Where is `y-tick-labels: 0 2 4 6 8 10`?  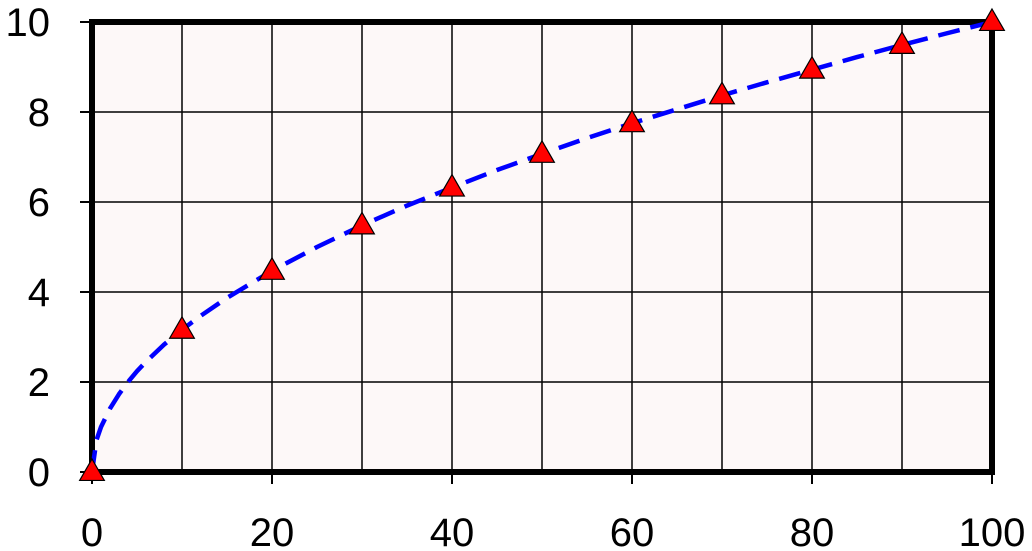 y-tick-labels: 0 2 4 6 8 10 is located at coordinates (28, 248).